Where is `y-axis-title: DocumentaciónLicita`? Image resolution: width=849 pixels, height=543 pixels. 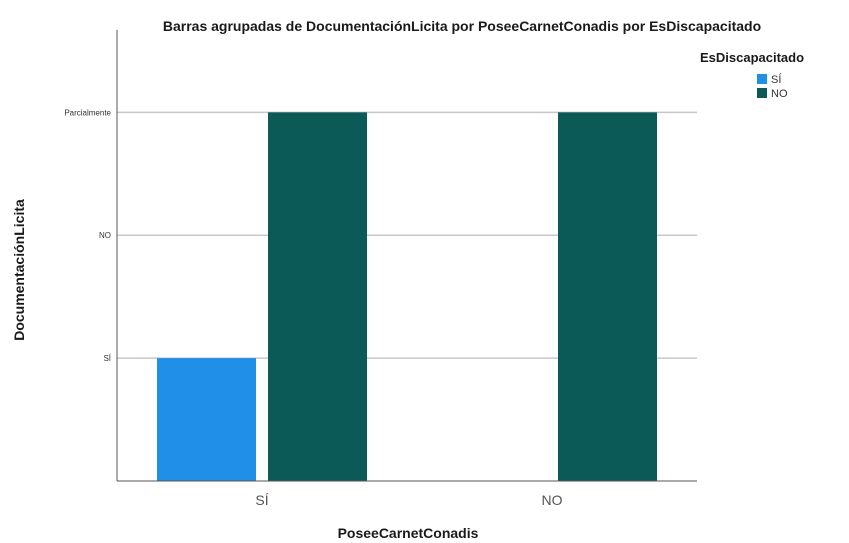 y-axis-title: DocumentaciónLicita is located at coordinates (19, 270).